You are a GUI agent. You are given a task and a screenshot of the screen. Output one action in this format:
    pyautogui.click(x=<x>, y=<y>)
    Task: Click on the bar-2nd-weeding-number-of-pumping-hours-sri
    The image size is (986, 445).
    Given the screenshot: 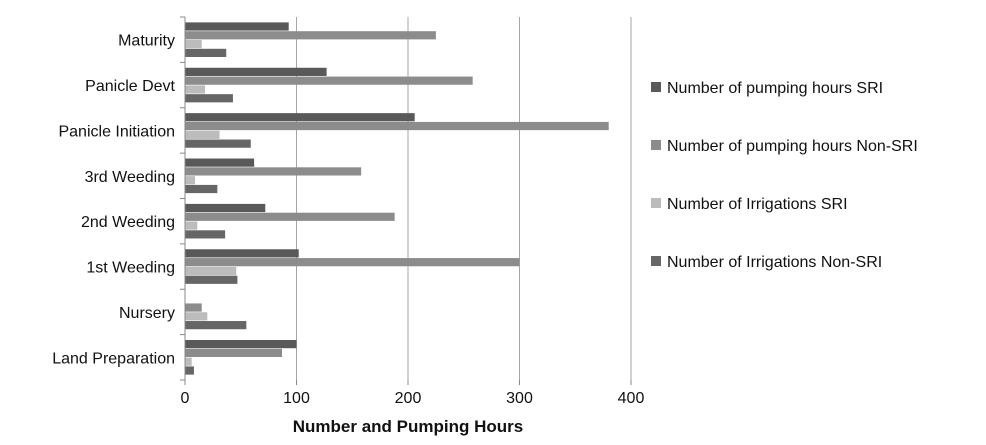 What is the action you would take?
    pyautogui.click(x=225, y=208)
    